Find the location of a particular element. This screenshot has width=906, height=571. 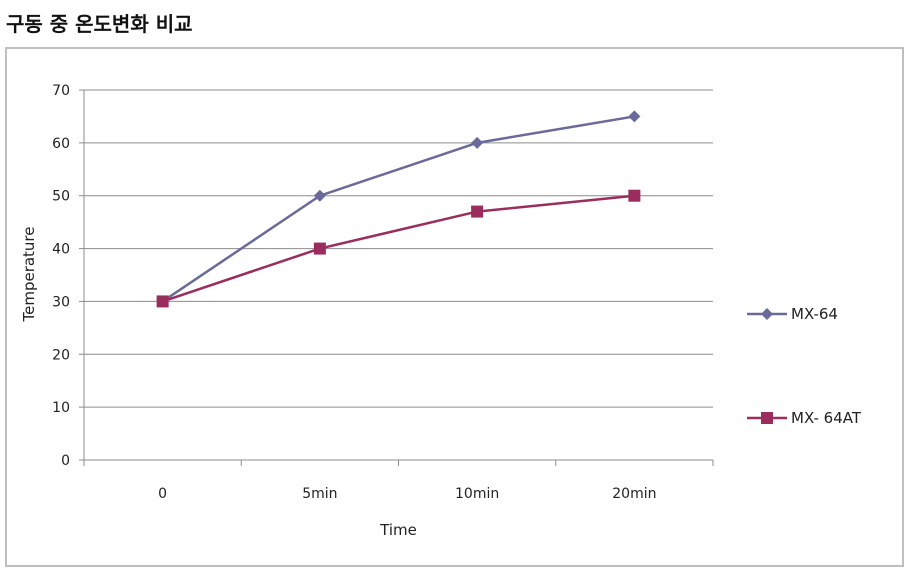

x-tick-label: 5min is located at coordinates (319, 494).